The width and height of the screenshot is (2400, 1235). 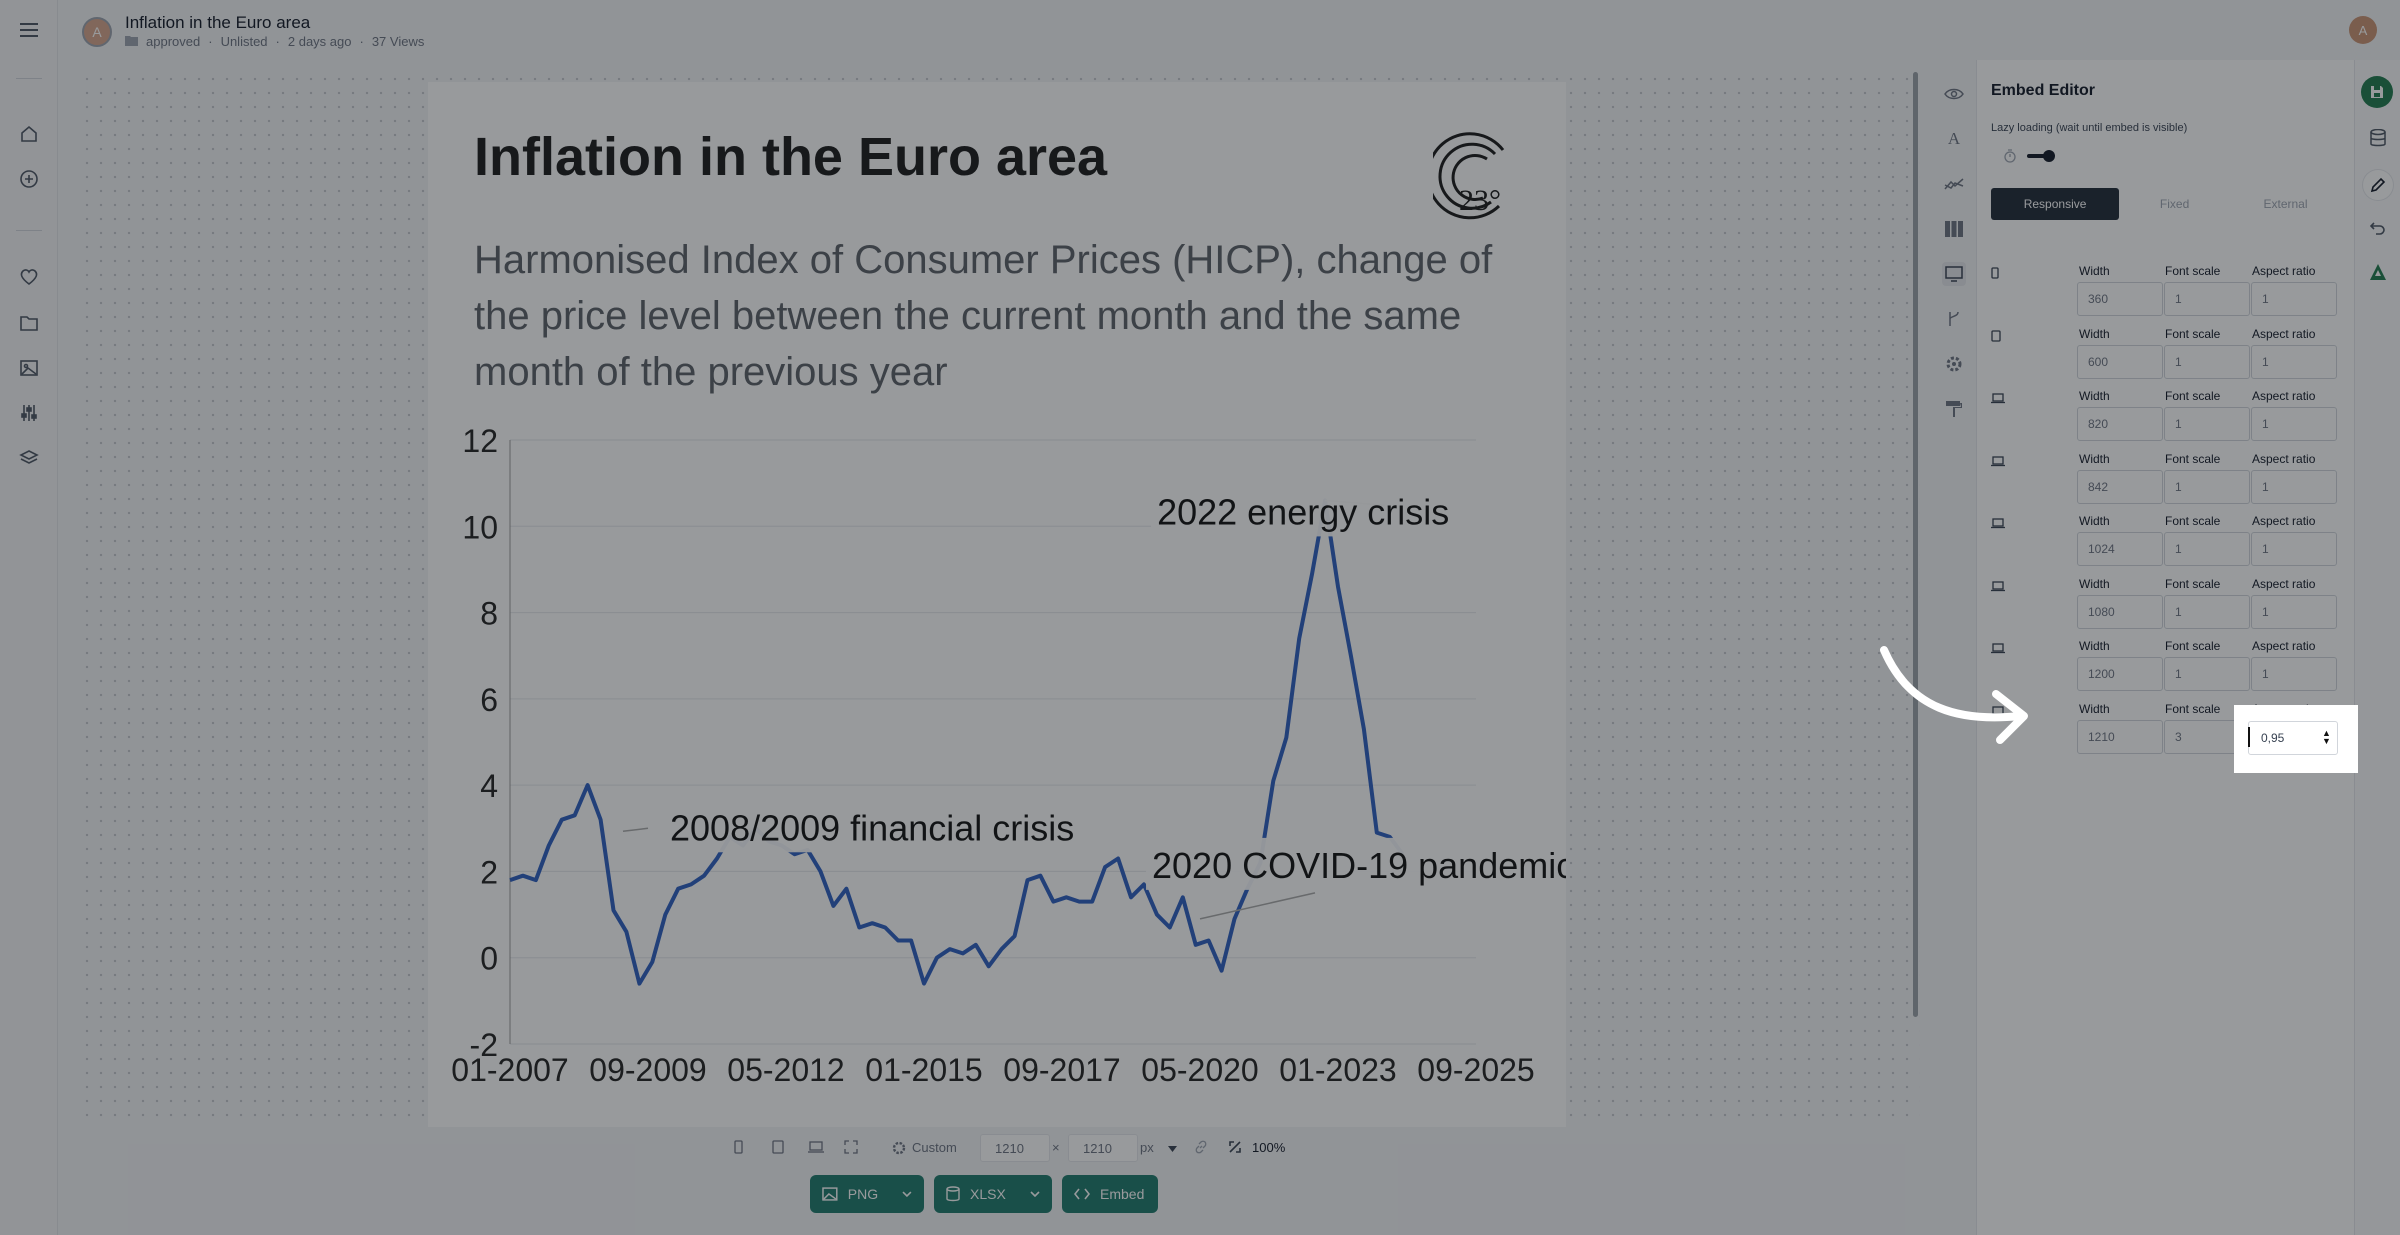 I want to click on gear-icon, so click(x=1954, y=364).